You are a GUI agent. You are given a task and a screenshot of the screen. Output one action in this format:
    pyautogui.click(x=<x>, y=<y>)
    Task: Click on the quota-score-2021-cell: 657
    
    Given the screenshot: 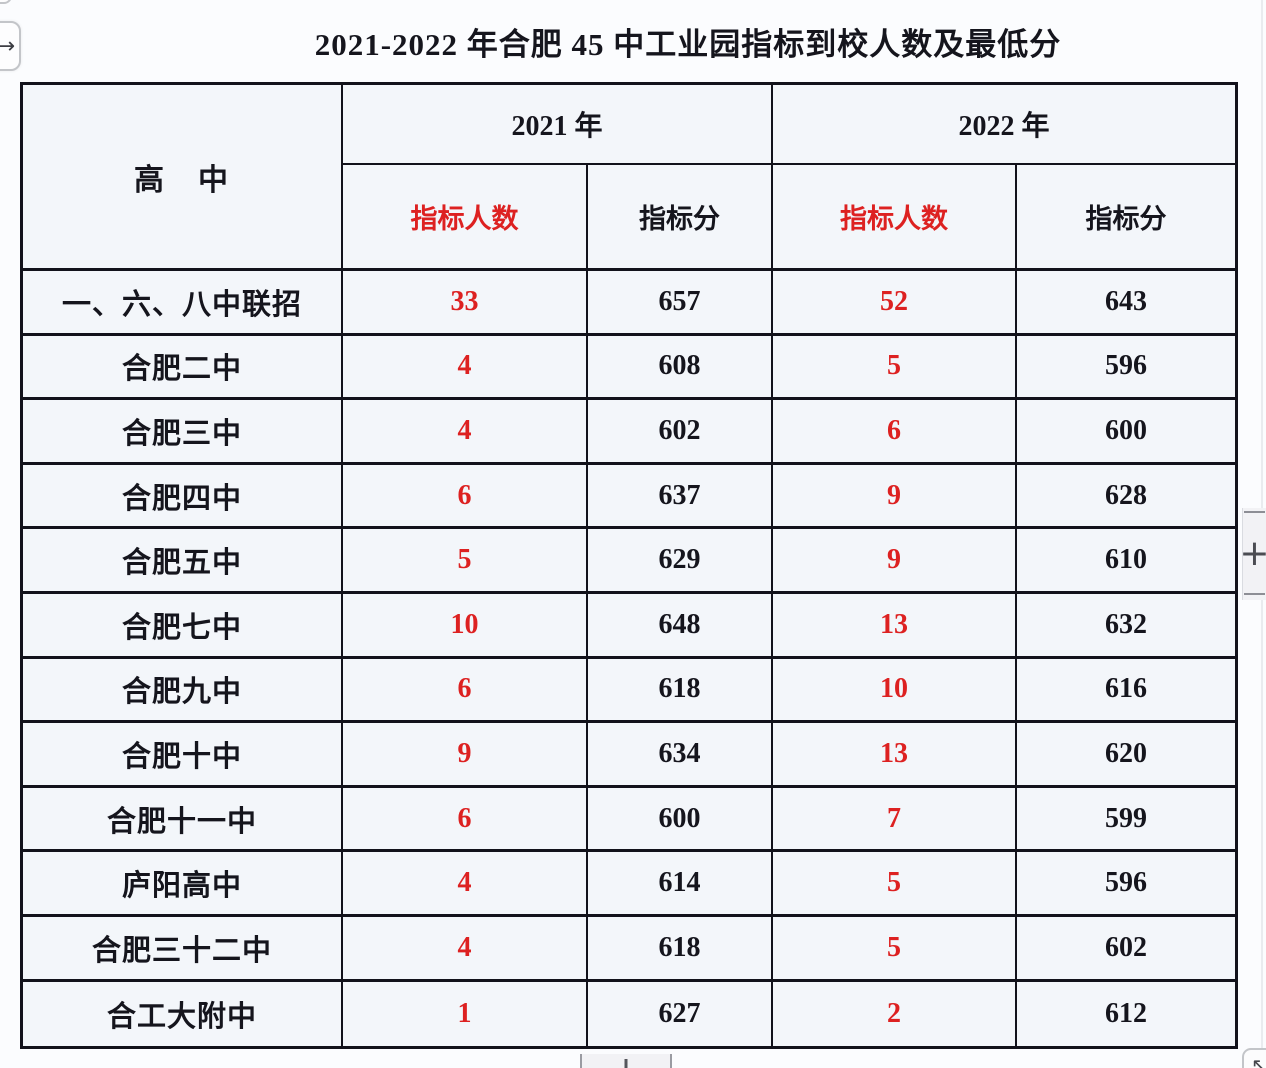 What is the action you would take?
    pyautogui.click(x=680, y=303)
    